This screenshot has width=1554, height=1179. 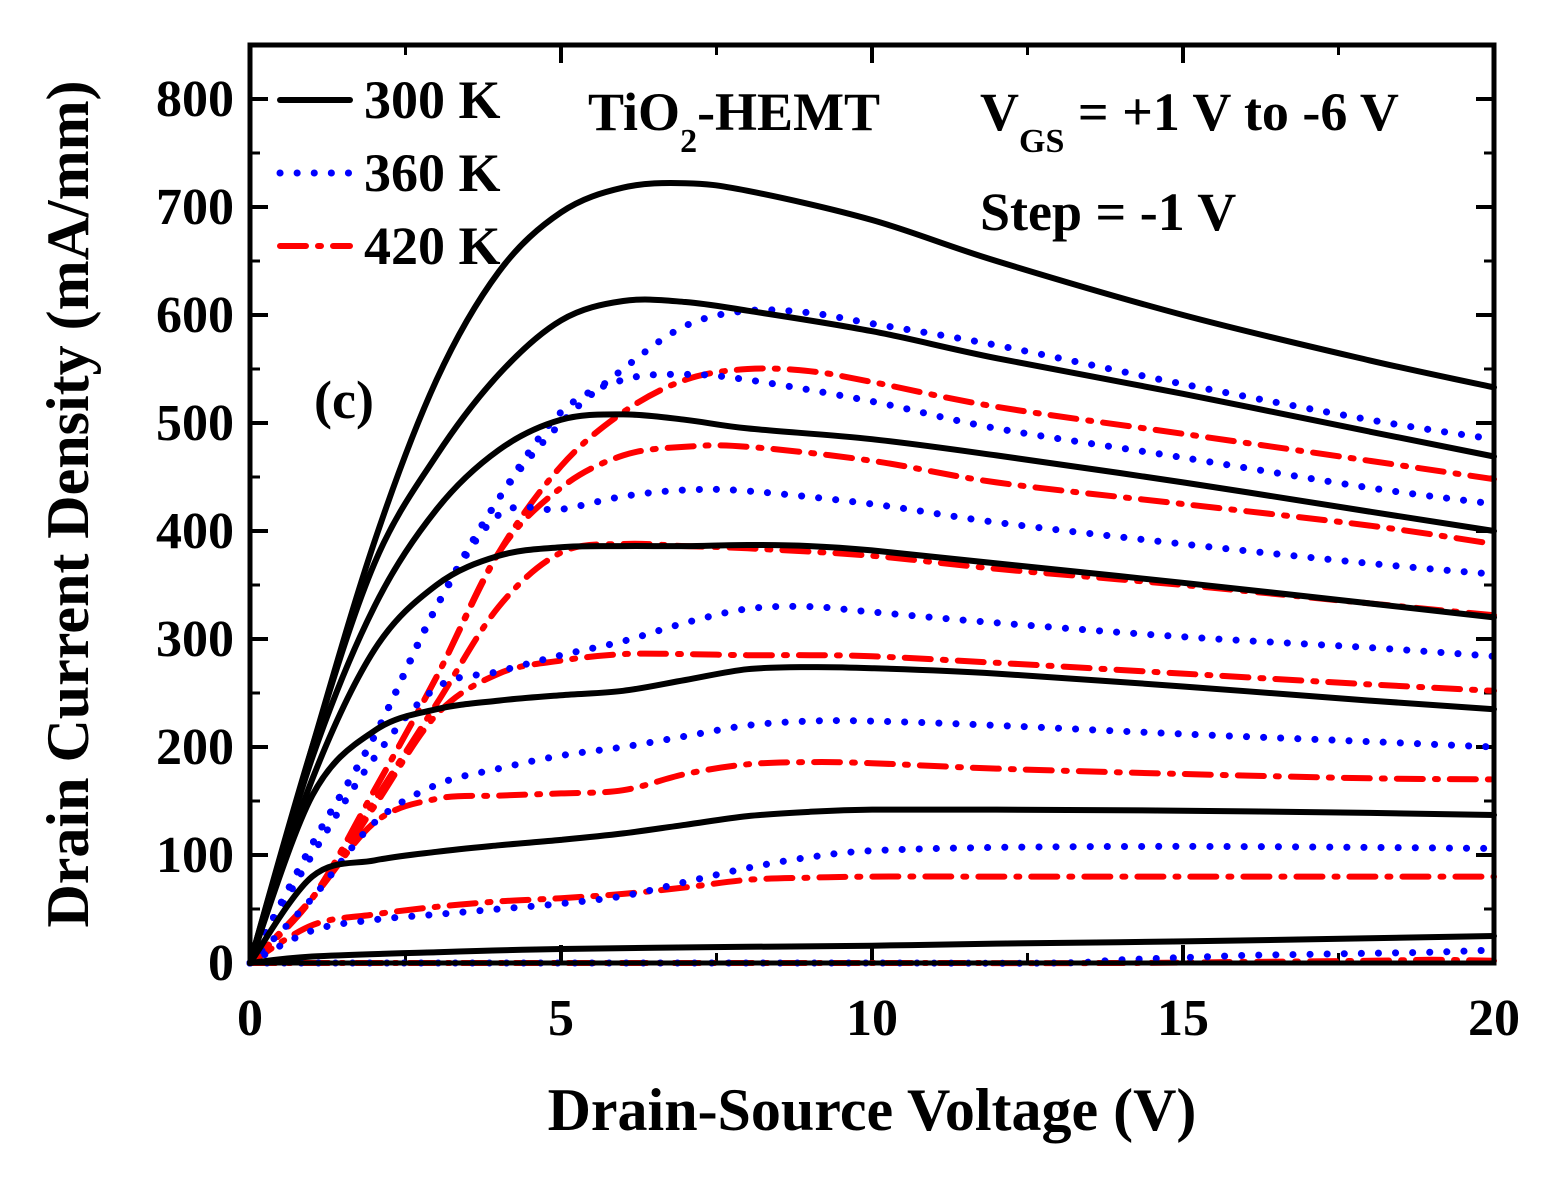 What do you see at coordinates (344, 400) in the screenshot?
I see `panel-label: (c)` at bounding box center [344, 400].